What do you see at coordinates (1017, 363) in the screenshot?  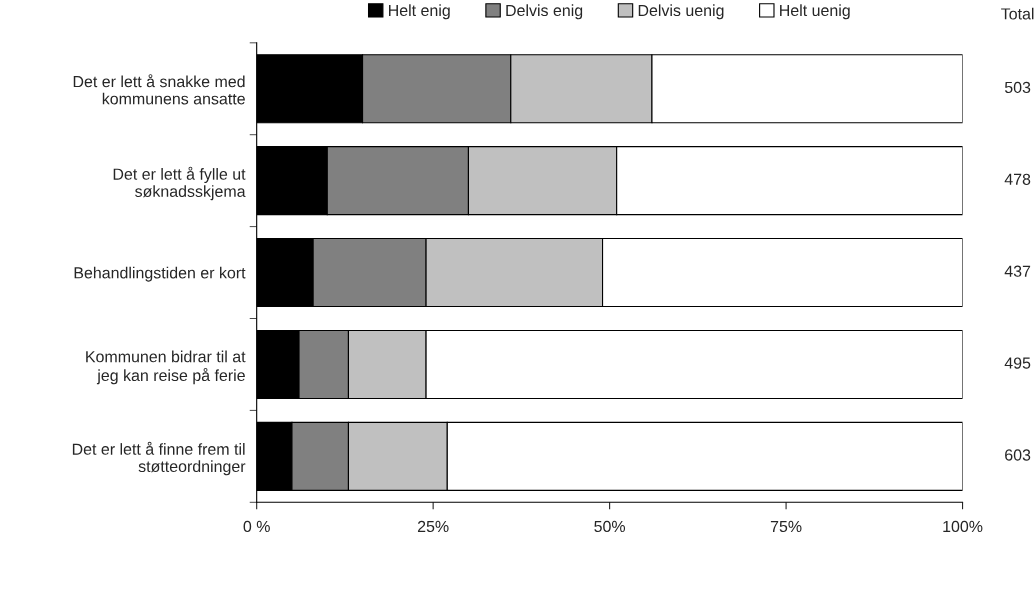 I see `text: 495` at bounding box center [1017, 363].